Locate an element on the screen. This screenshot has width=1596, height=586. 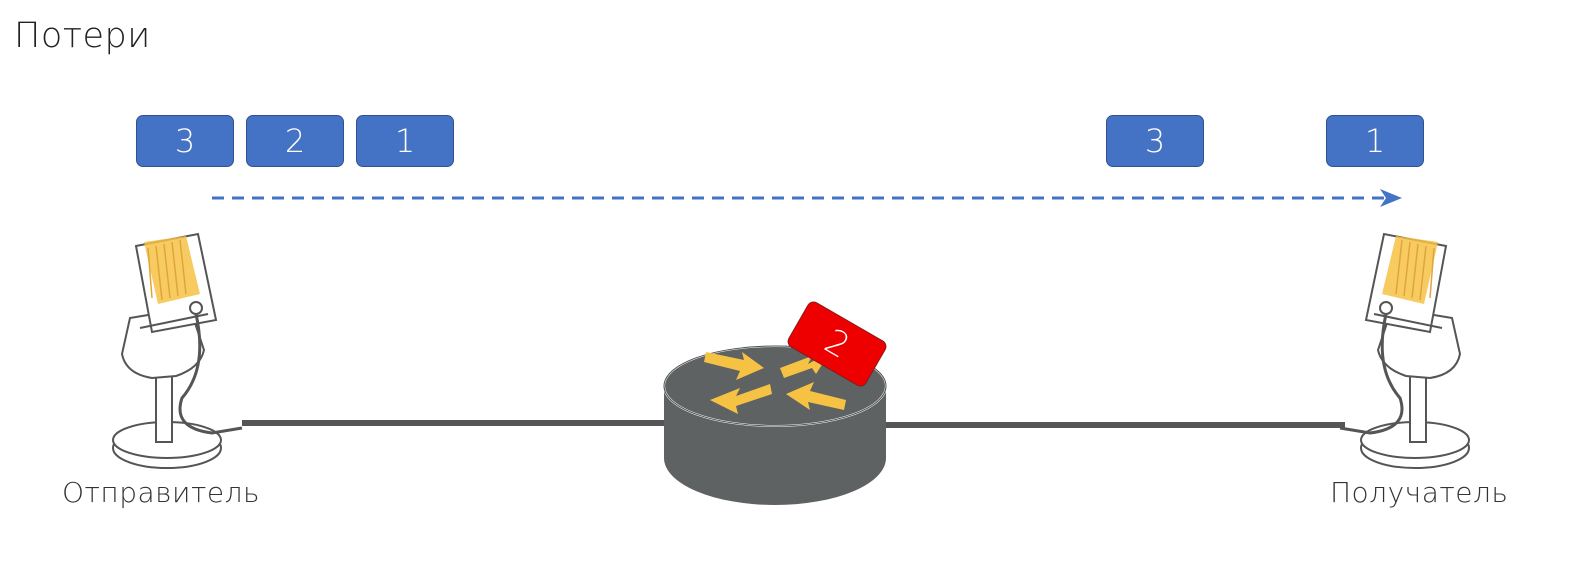
sender-packet-2: 2 is located at coordinates (295, 141).